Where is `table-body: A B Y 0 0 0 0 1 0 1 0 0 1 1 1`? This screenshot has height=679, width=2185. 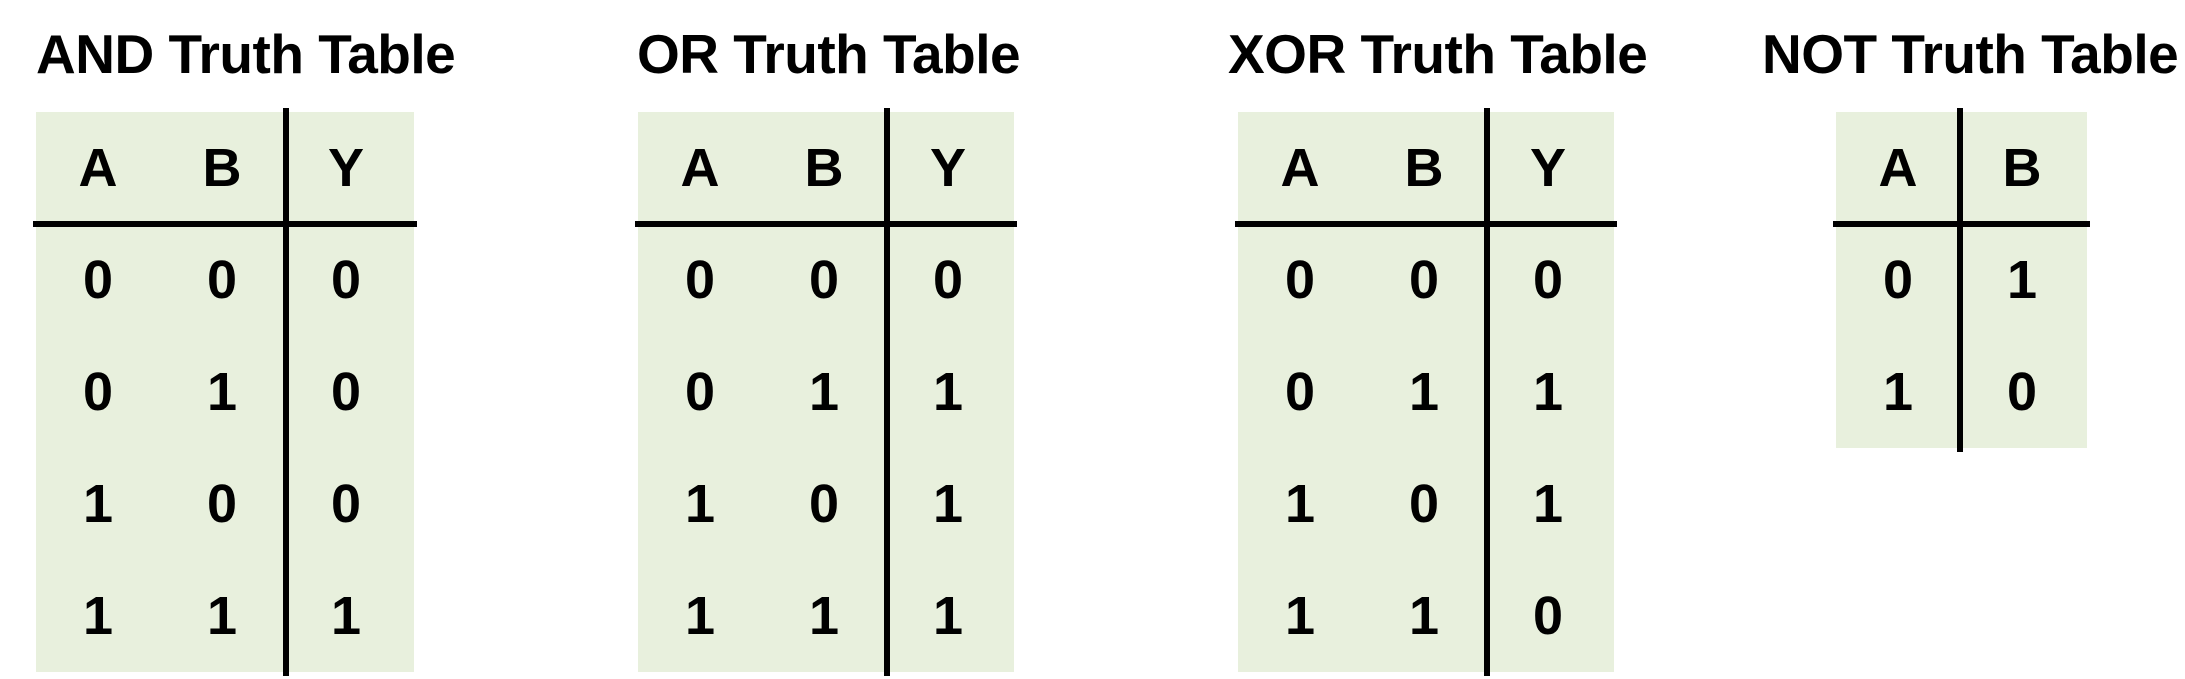 table-body: A B Y 0 0 0 0 1 0 1 0 0 1 1 1 is located at coordinates (225, 392).